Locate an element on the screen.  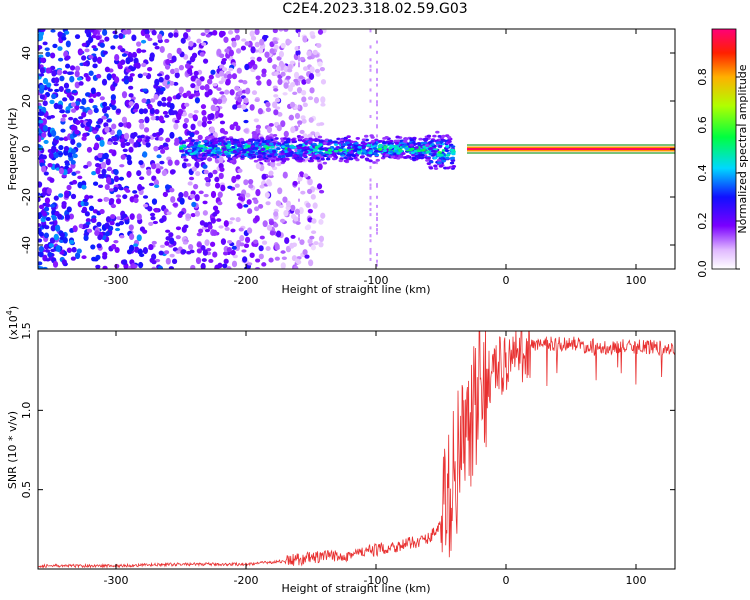
colorbar-tick-label: 0.6 is located at coordinates (702, 125).